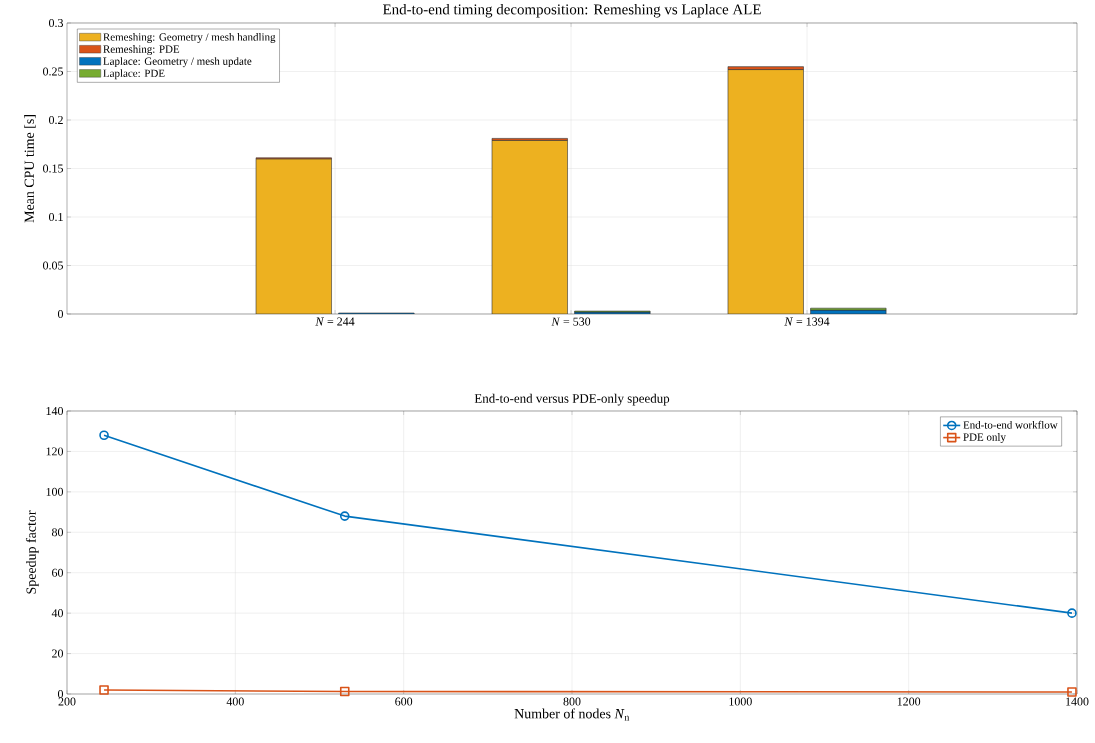 This screenshot has width=1095, height=743. Describe the element at coordinates (56, 23) in the screenshot. I see `y-tick-label: 0.3` at that location.